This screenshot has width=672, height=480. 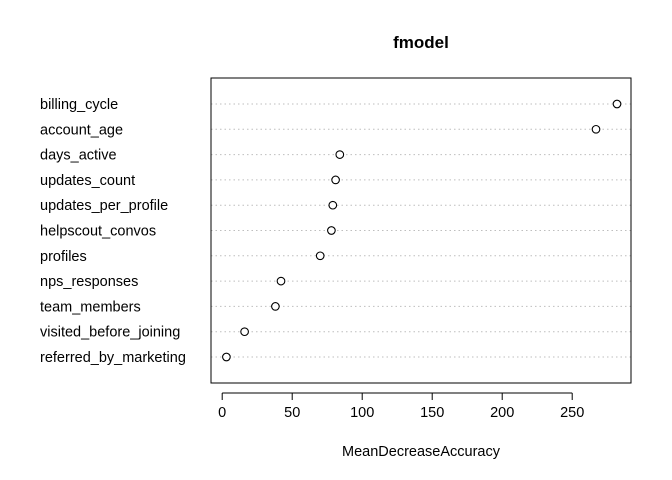 What do you see at coordinates (90, 307) in the screenshot?
I see `category-label: team_members` at bounding box center [90, 307].